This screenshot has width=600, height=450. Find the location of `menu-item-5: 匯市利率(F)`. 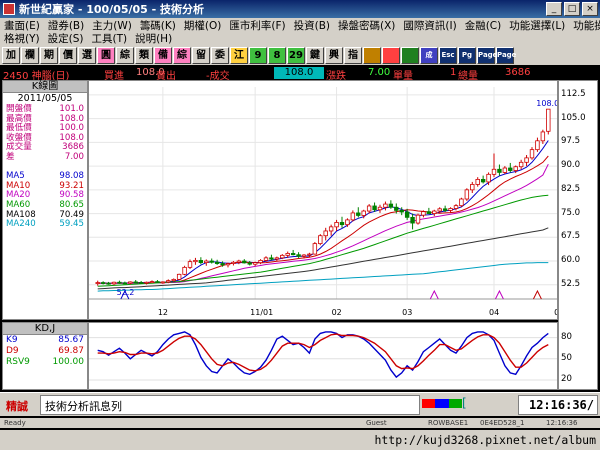

menu-item-5: 匯市利率(F) is located at coordinates (257, 25).